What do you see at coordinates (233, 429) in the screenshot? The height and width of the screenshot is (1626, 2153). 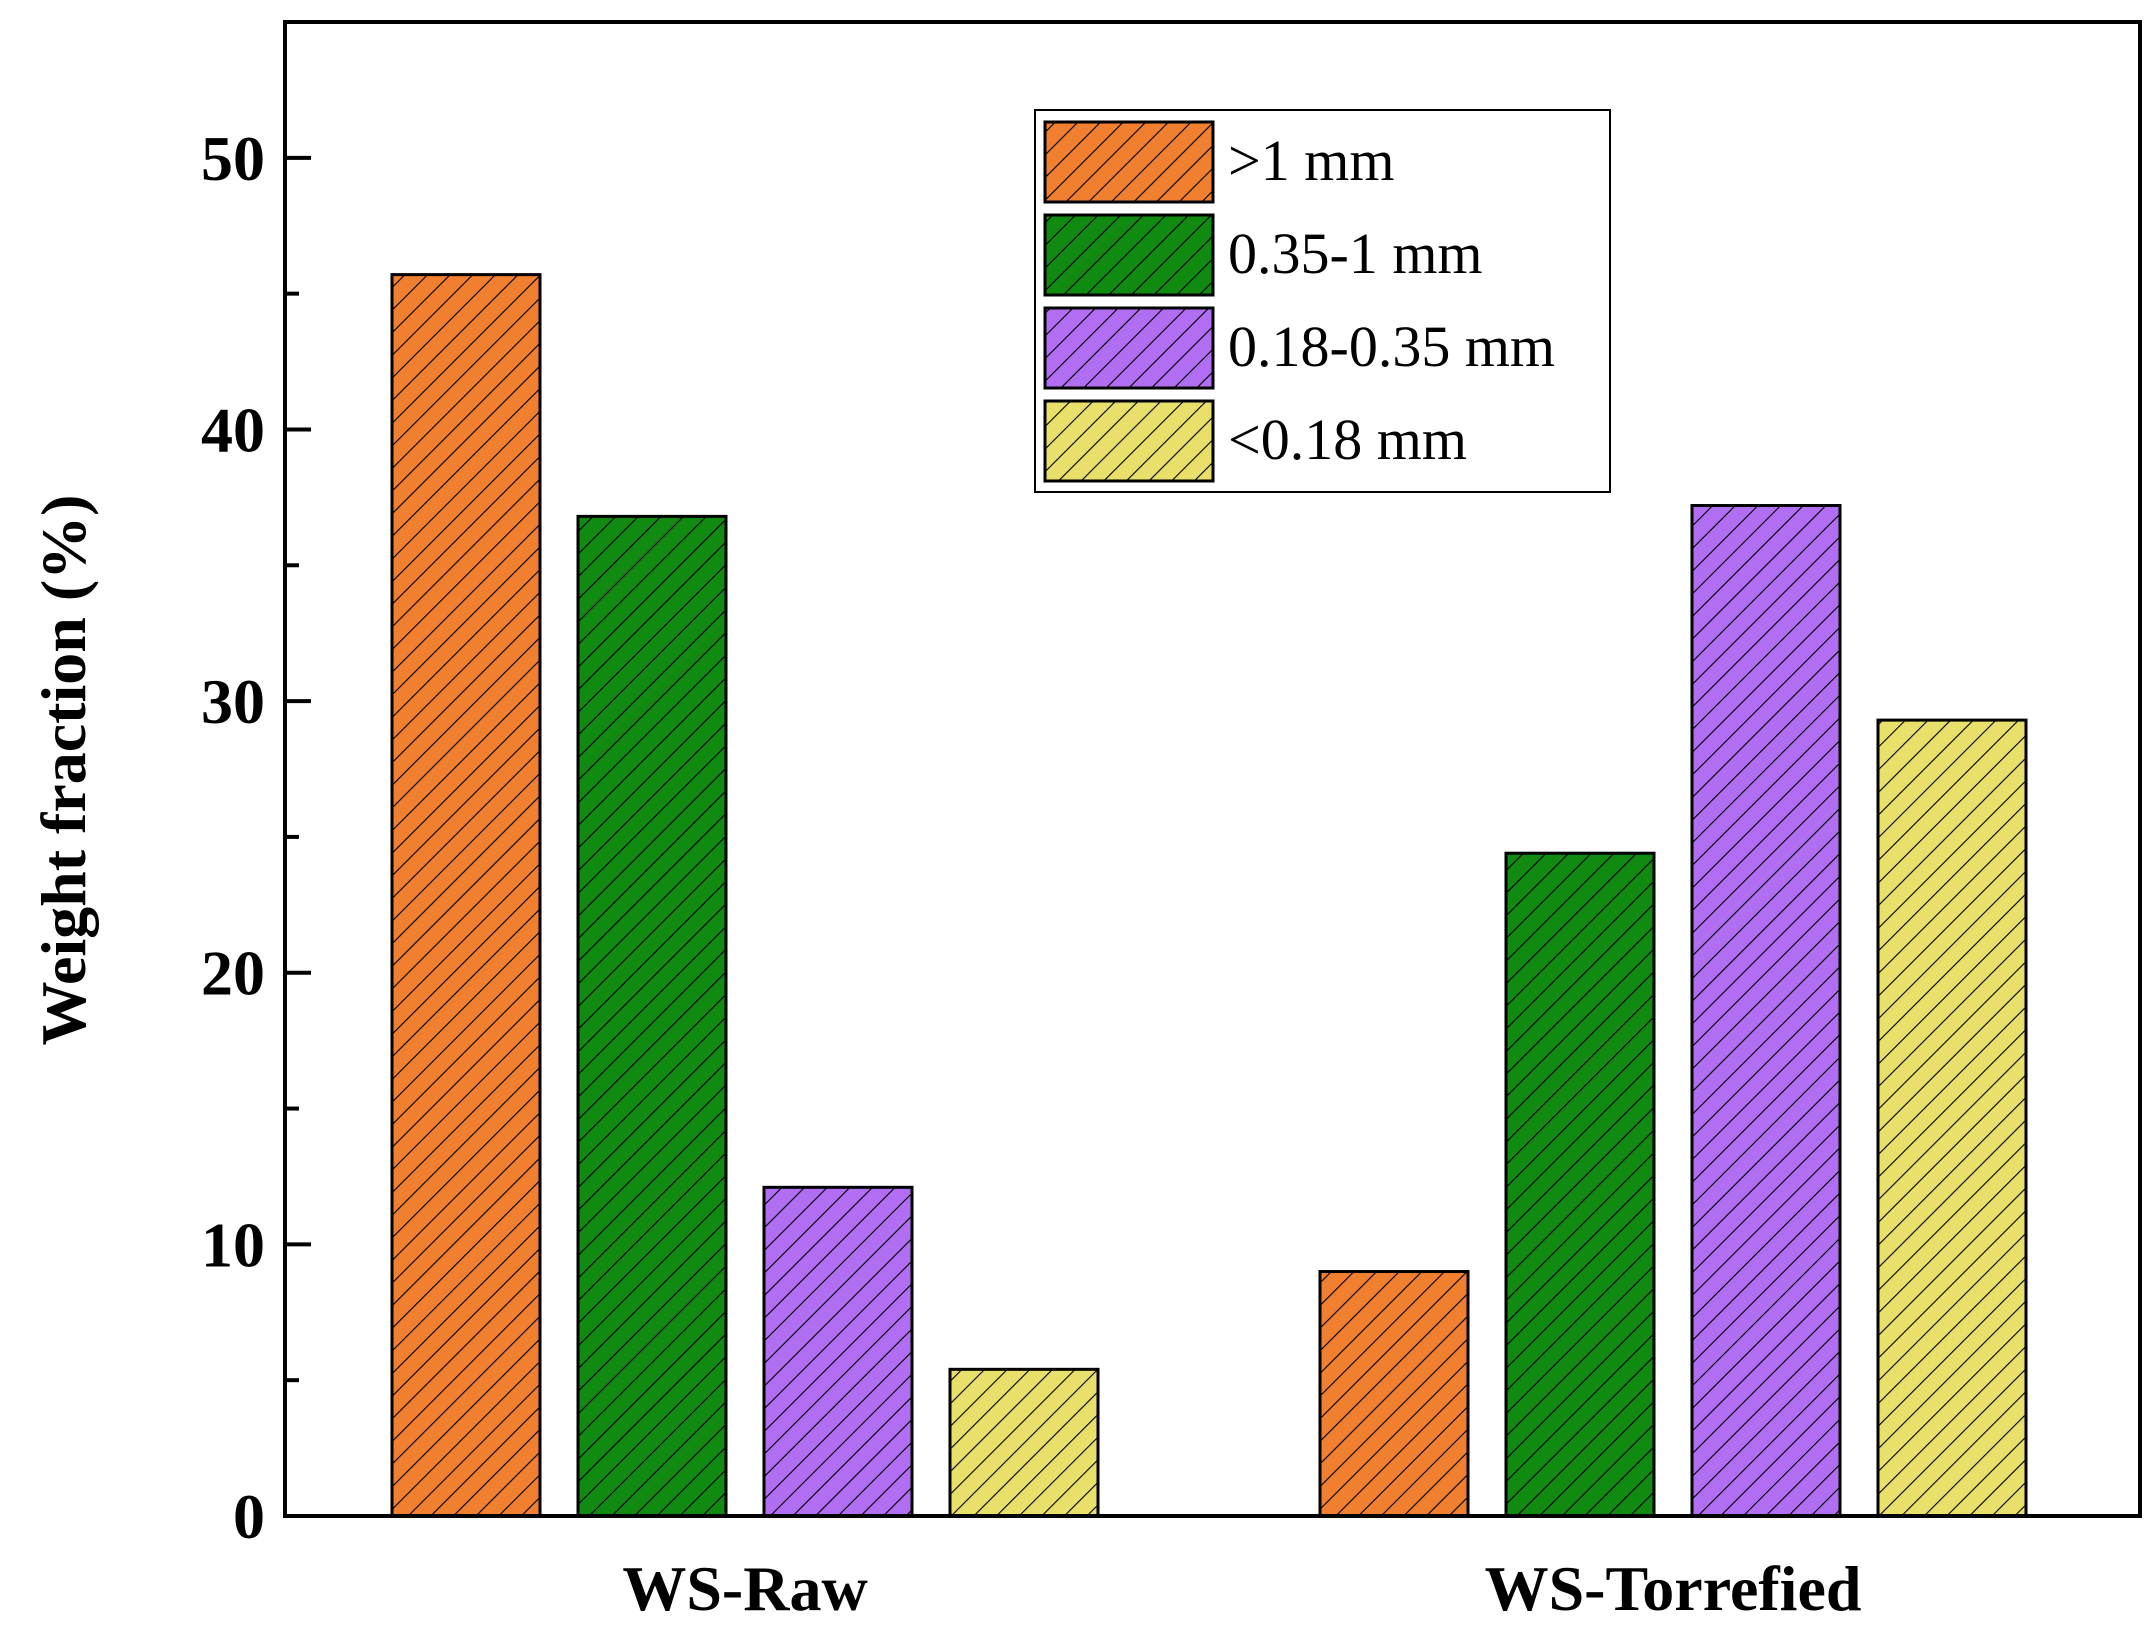 I see `y-tick-label: 40` at bounding box center [233, 429].